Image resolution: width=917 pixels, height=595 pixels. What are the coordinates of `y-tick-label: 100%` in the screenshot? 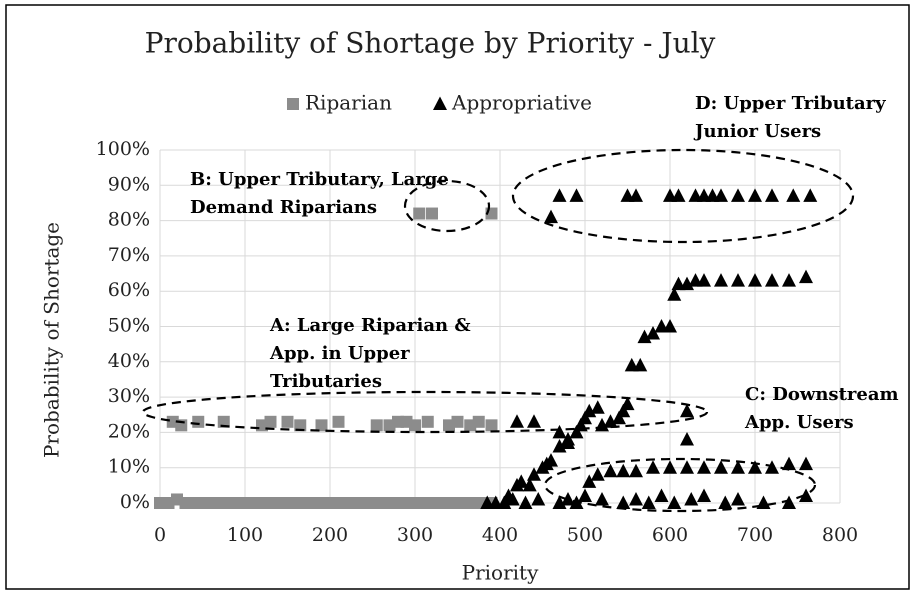 It's located at (123, 149).